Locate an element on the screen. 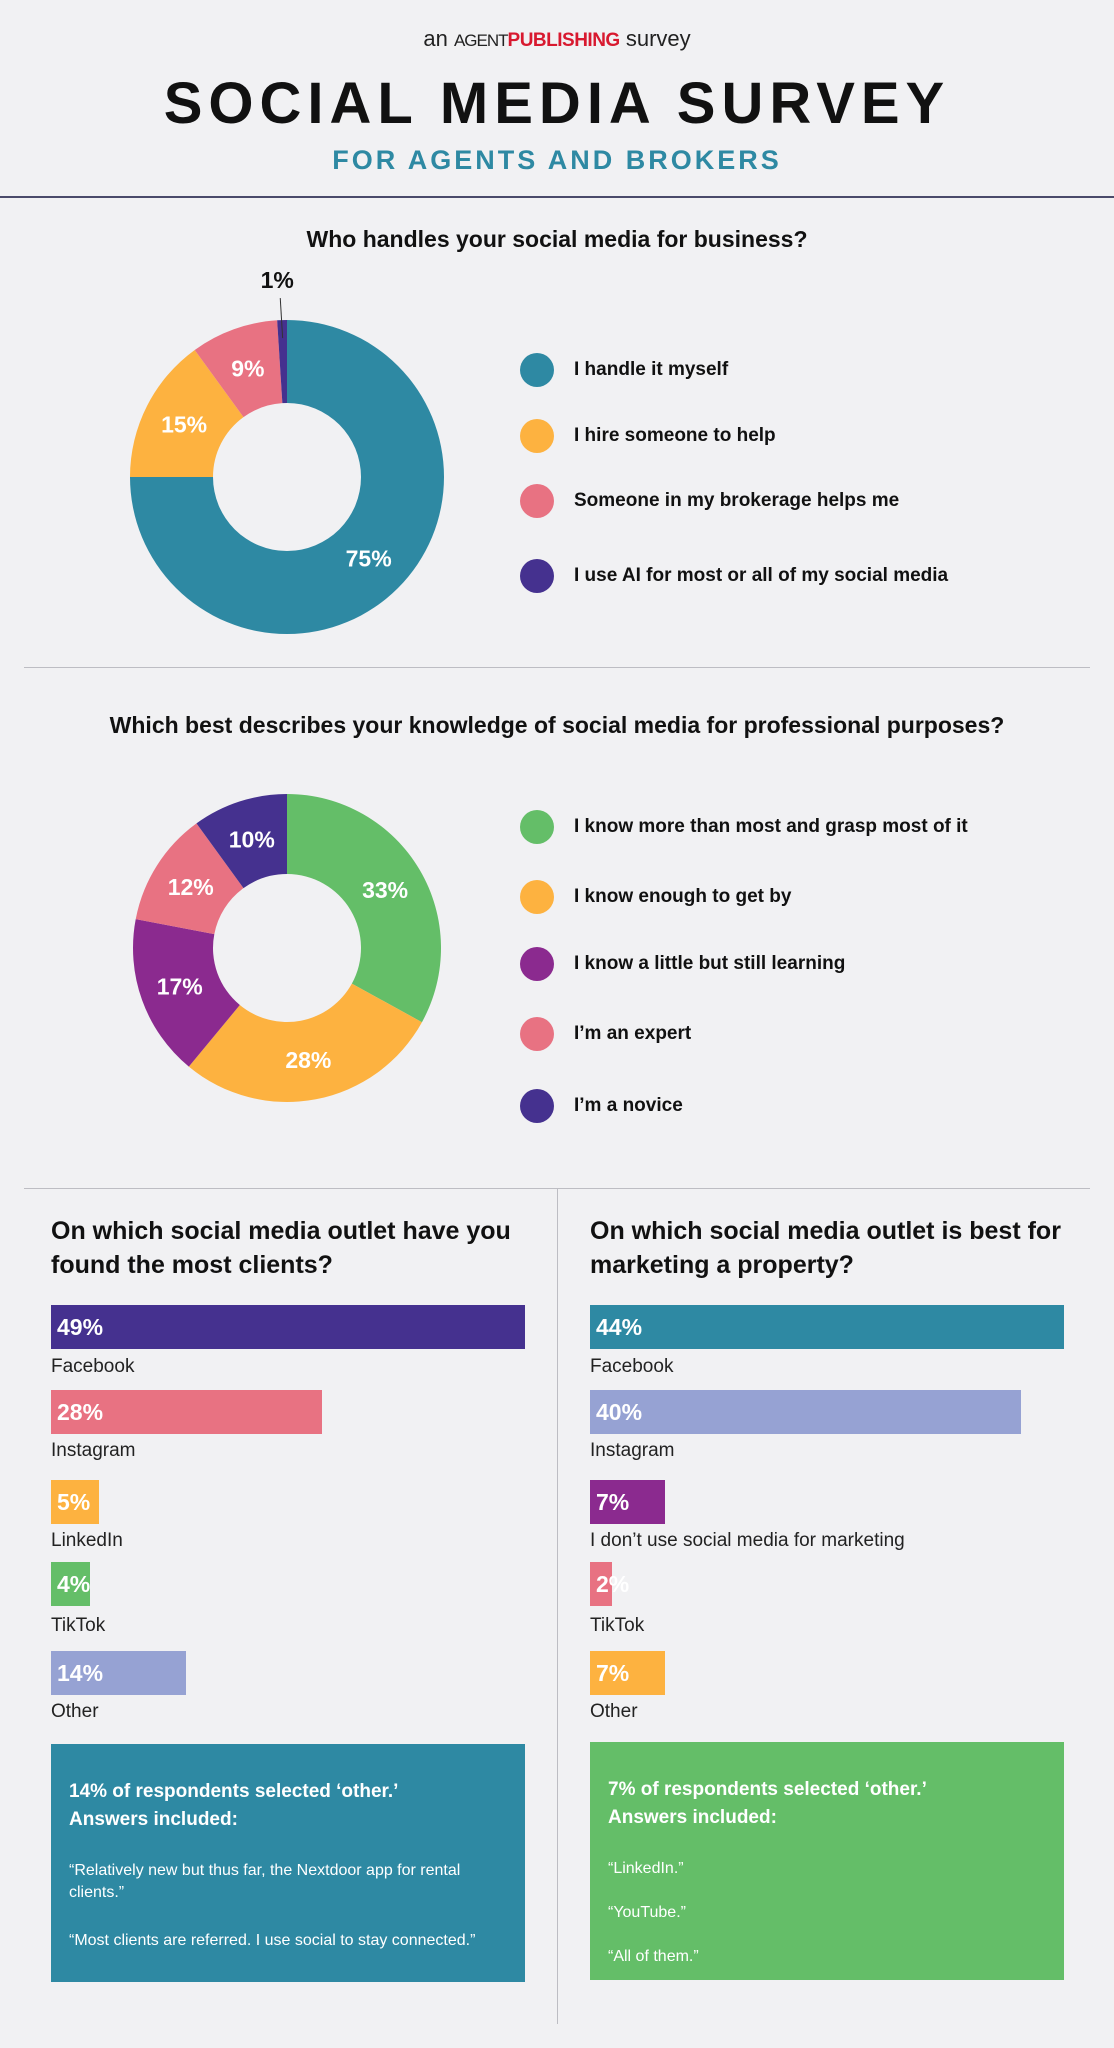  bar: 28% is located at coordinates (186, 1412).